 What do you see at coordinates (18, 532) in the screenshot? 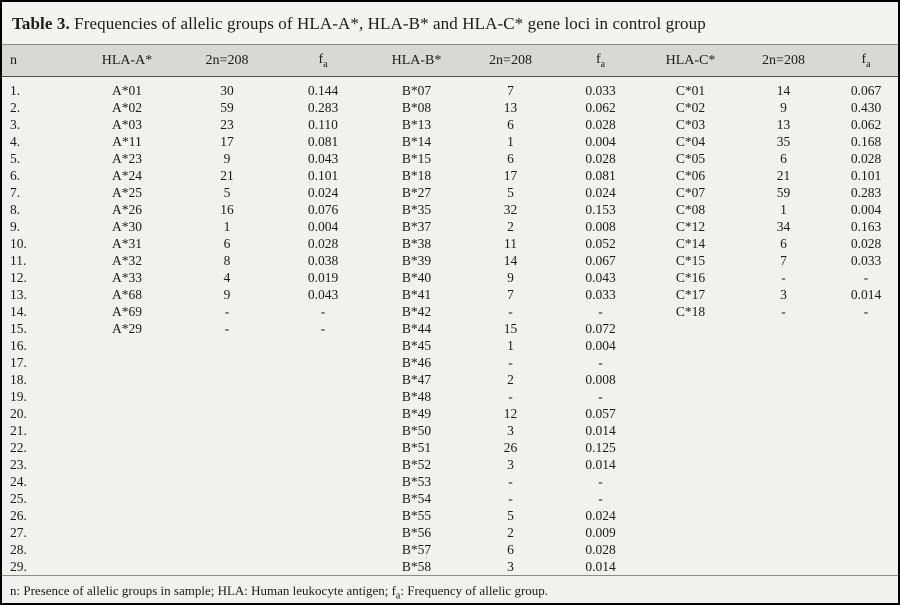
I see `cell-n: 27.` at bounding box center [18, 532].